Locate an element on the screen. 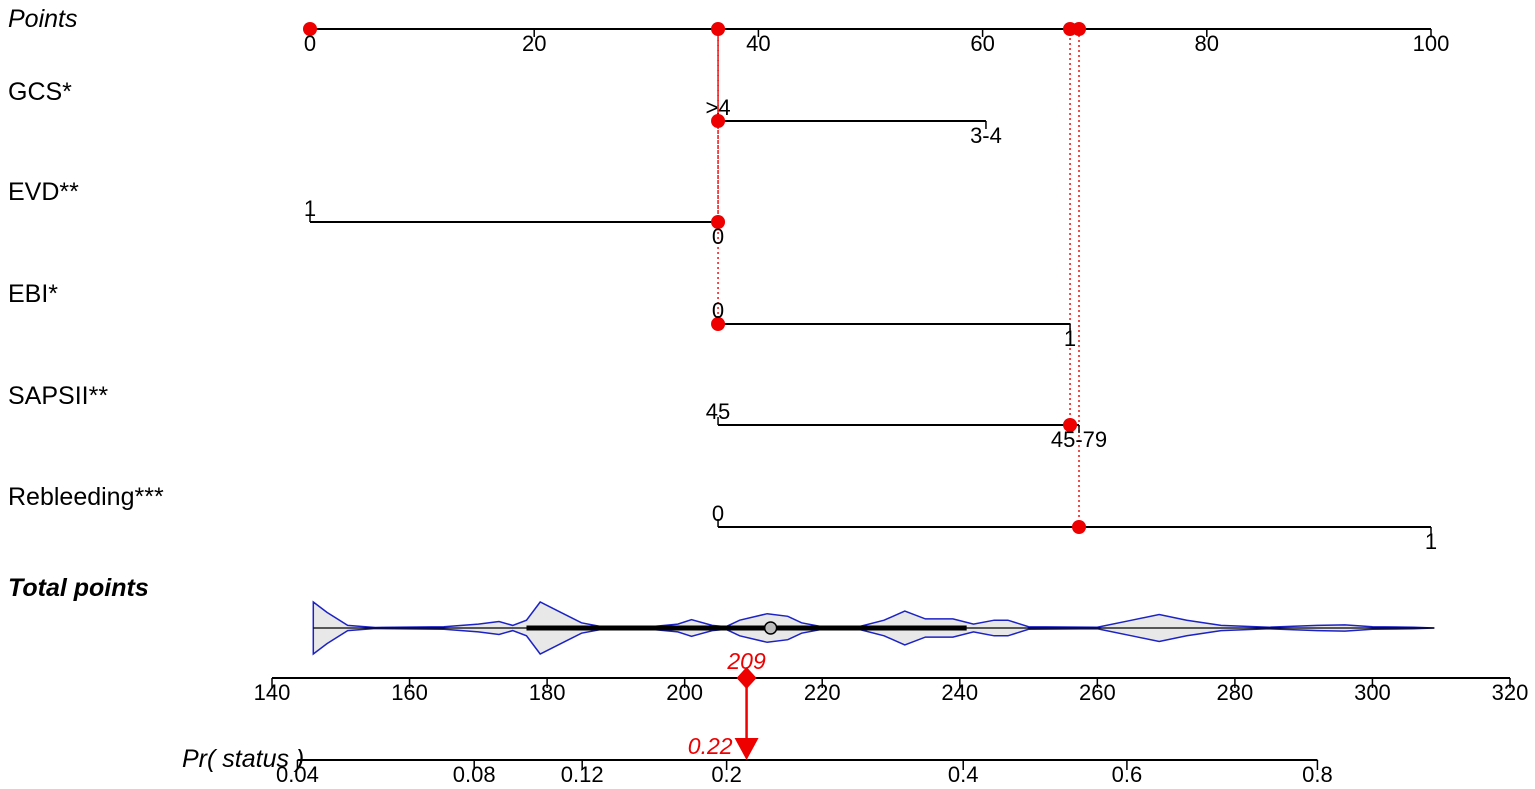 The height and width of the screenshot is (789, 1535). total-points-tick-label: 260 is located at coordinates (1097, 692).